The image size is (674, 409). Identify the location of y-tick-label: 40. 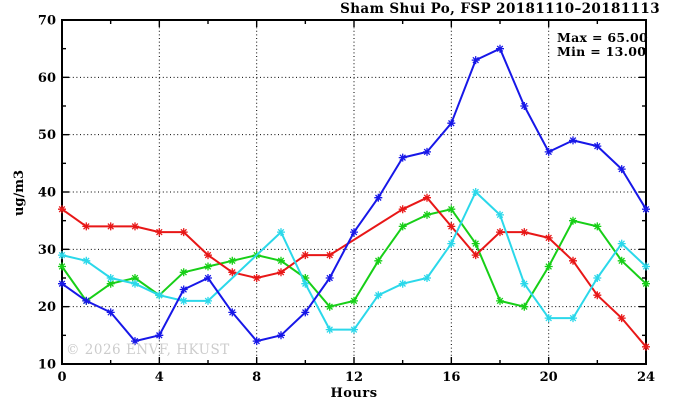
(47, 193).